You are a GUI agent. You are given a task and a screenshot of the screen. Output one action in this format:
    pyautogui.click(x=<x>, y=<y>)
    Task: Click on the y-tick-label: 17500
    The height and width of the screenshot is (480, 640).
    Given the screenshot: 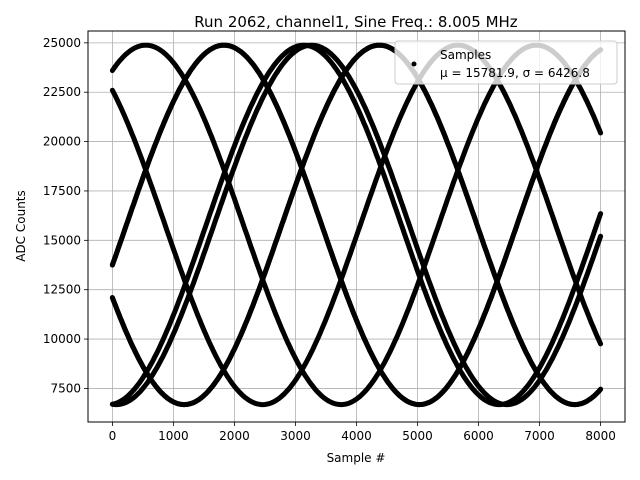 What is the action you would take?
    pyautogui.click(x=62, y=191)
    